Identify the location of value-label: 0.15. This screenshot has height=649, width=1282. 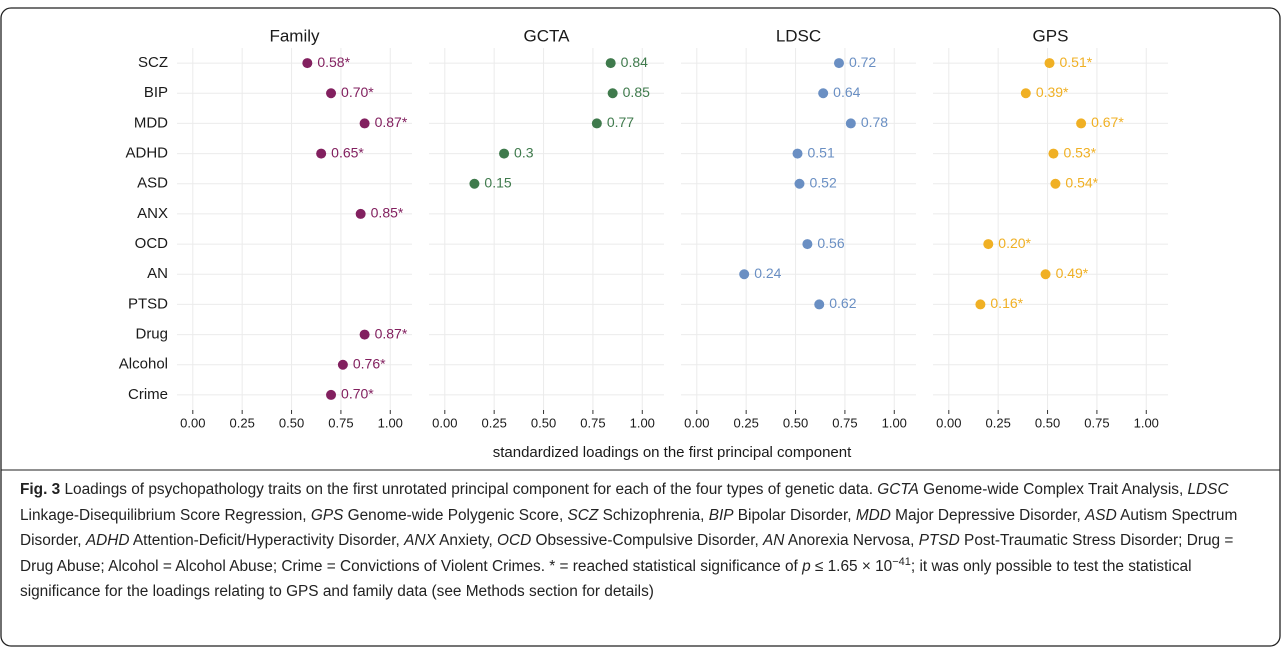
(497, 182).